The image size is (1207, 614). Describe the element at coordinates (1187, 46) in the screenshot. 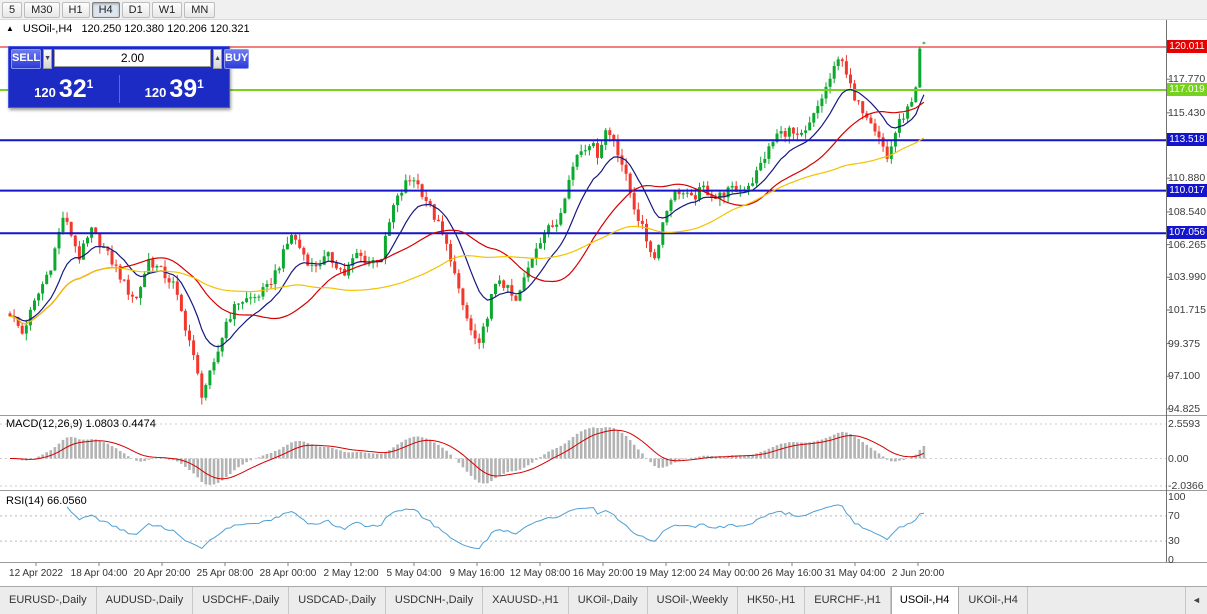

I see `hline-price-badge: 120.011` at that location.